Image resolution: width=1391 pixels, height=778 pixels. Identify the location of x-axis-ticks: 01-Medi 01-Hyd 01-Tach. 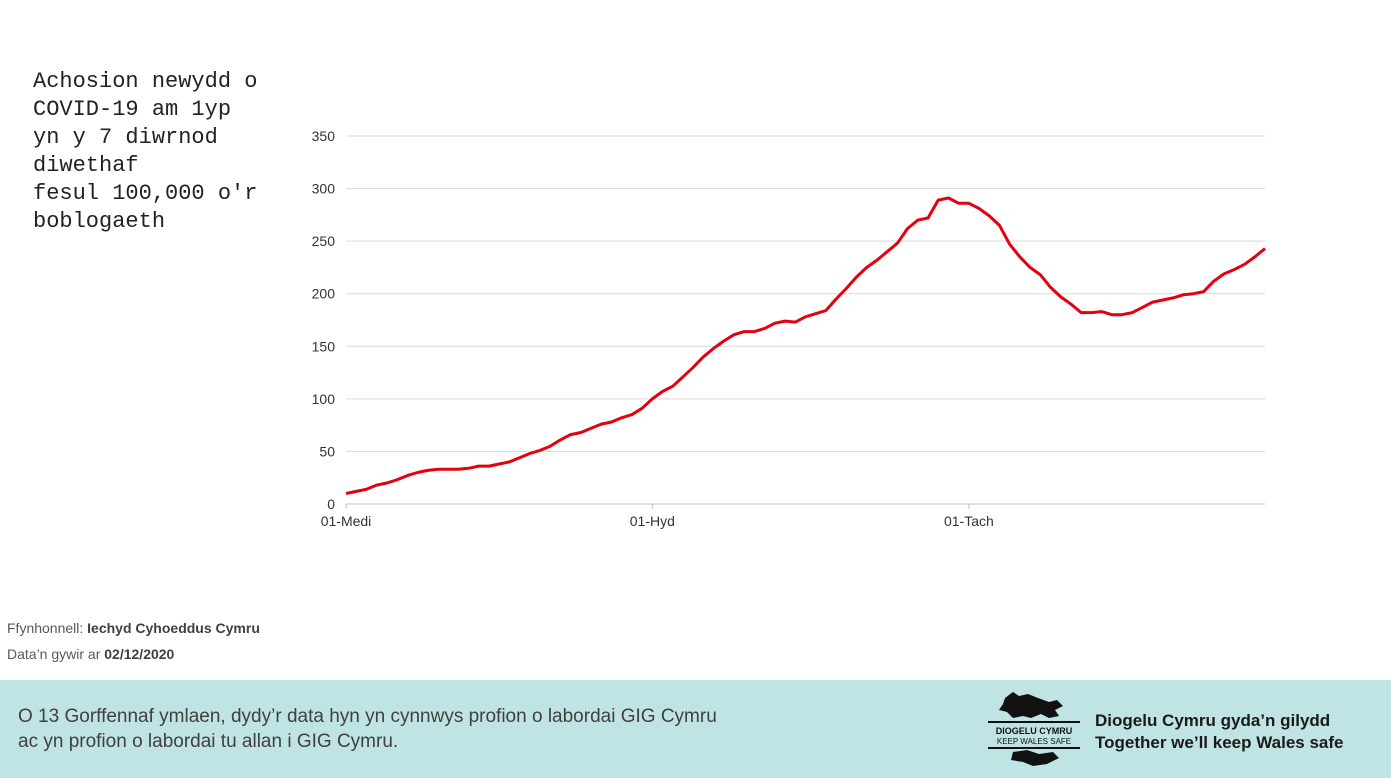
(657, 516).